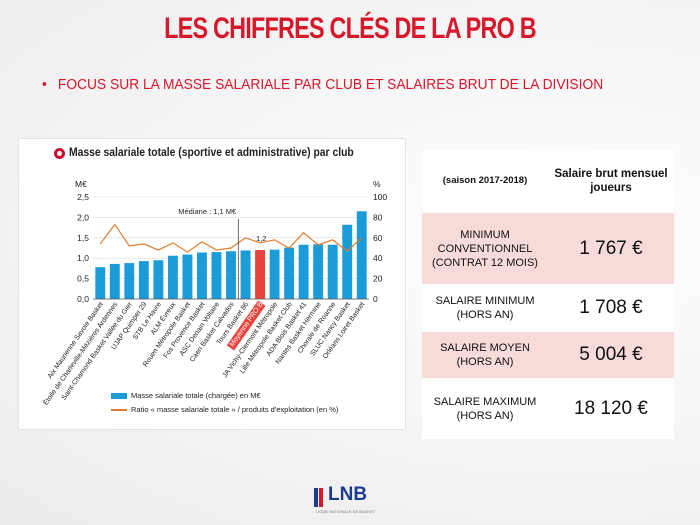  I want to click on y-tick-label-right: 60, so click(378, 238).